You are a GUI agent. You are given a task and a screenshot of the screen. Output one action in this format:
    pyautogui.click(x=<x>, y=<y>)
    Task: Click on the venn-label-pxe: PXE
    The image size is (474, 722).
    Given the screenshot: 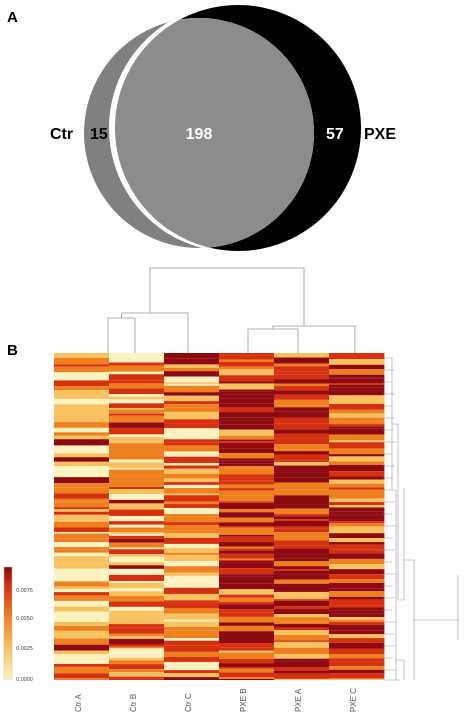 What is the action you would take?
    pyautogui.click(x=380, y=134)
    